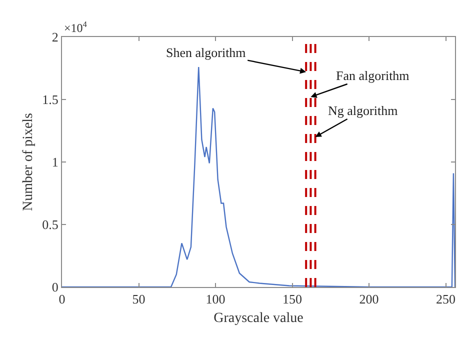 The height and width of the screenshot is (347, 474). Describe the element at coordinates (363, 110) in the screenshot. I see `annotation: Ng algorithm` at that location.